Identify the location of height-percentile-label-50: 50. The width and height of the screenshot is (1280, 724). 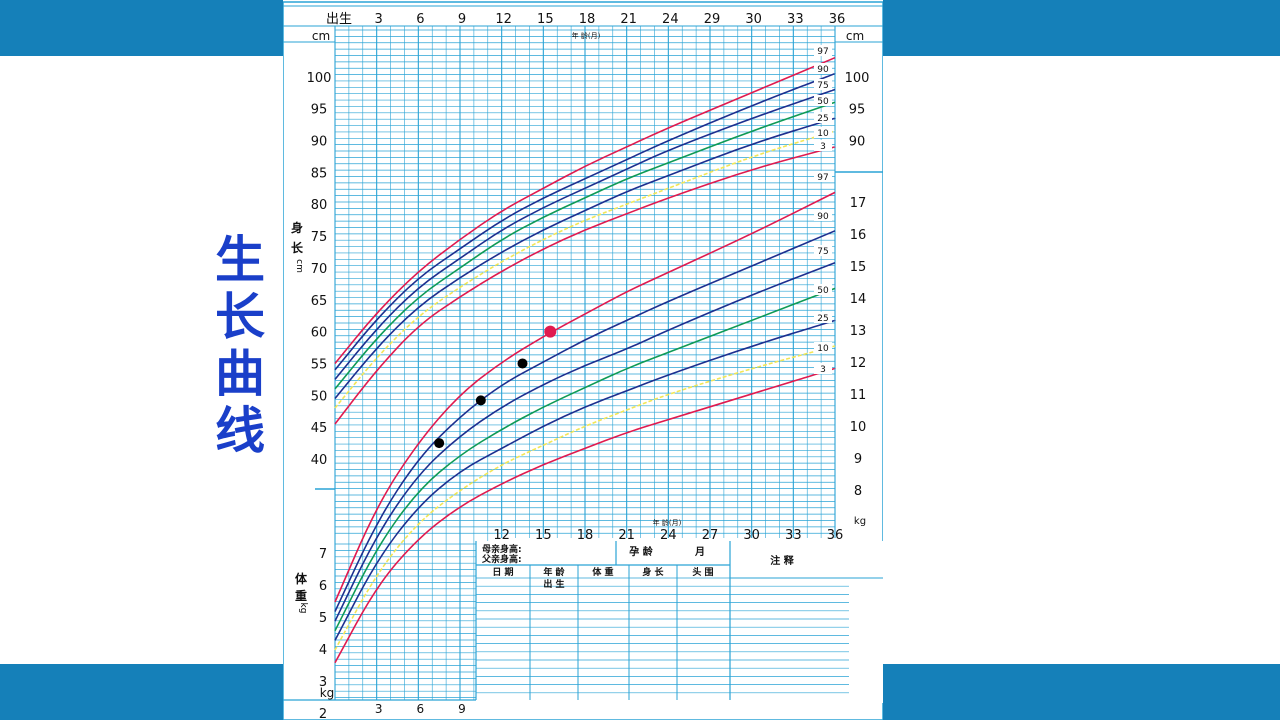
(823, 102).